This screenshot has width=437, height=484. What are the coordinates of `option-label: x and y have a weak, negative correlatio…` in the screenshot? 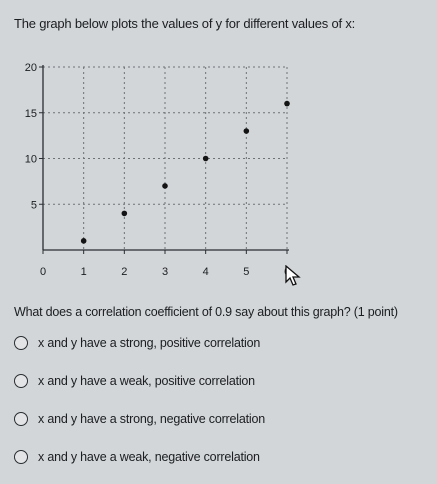 It's located at (149, 457).